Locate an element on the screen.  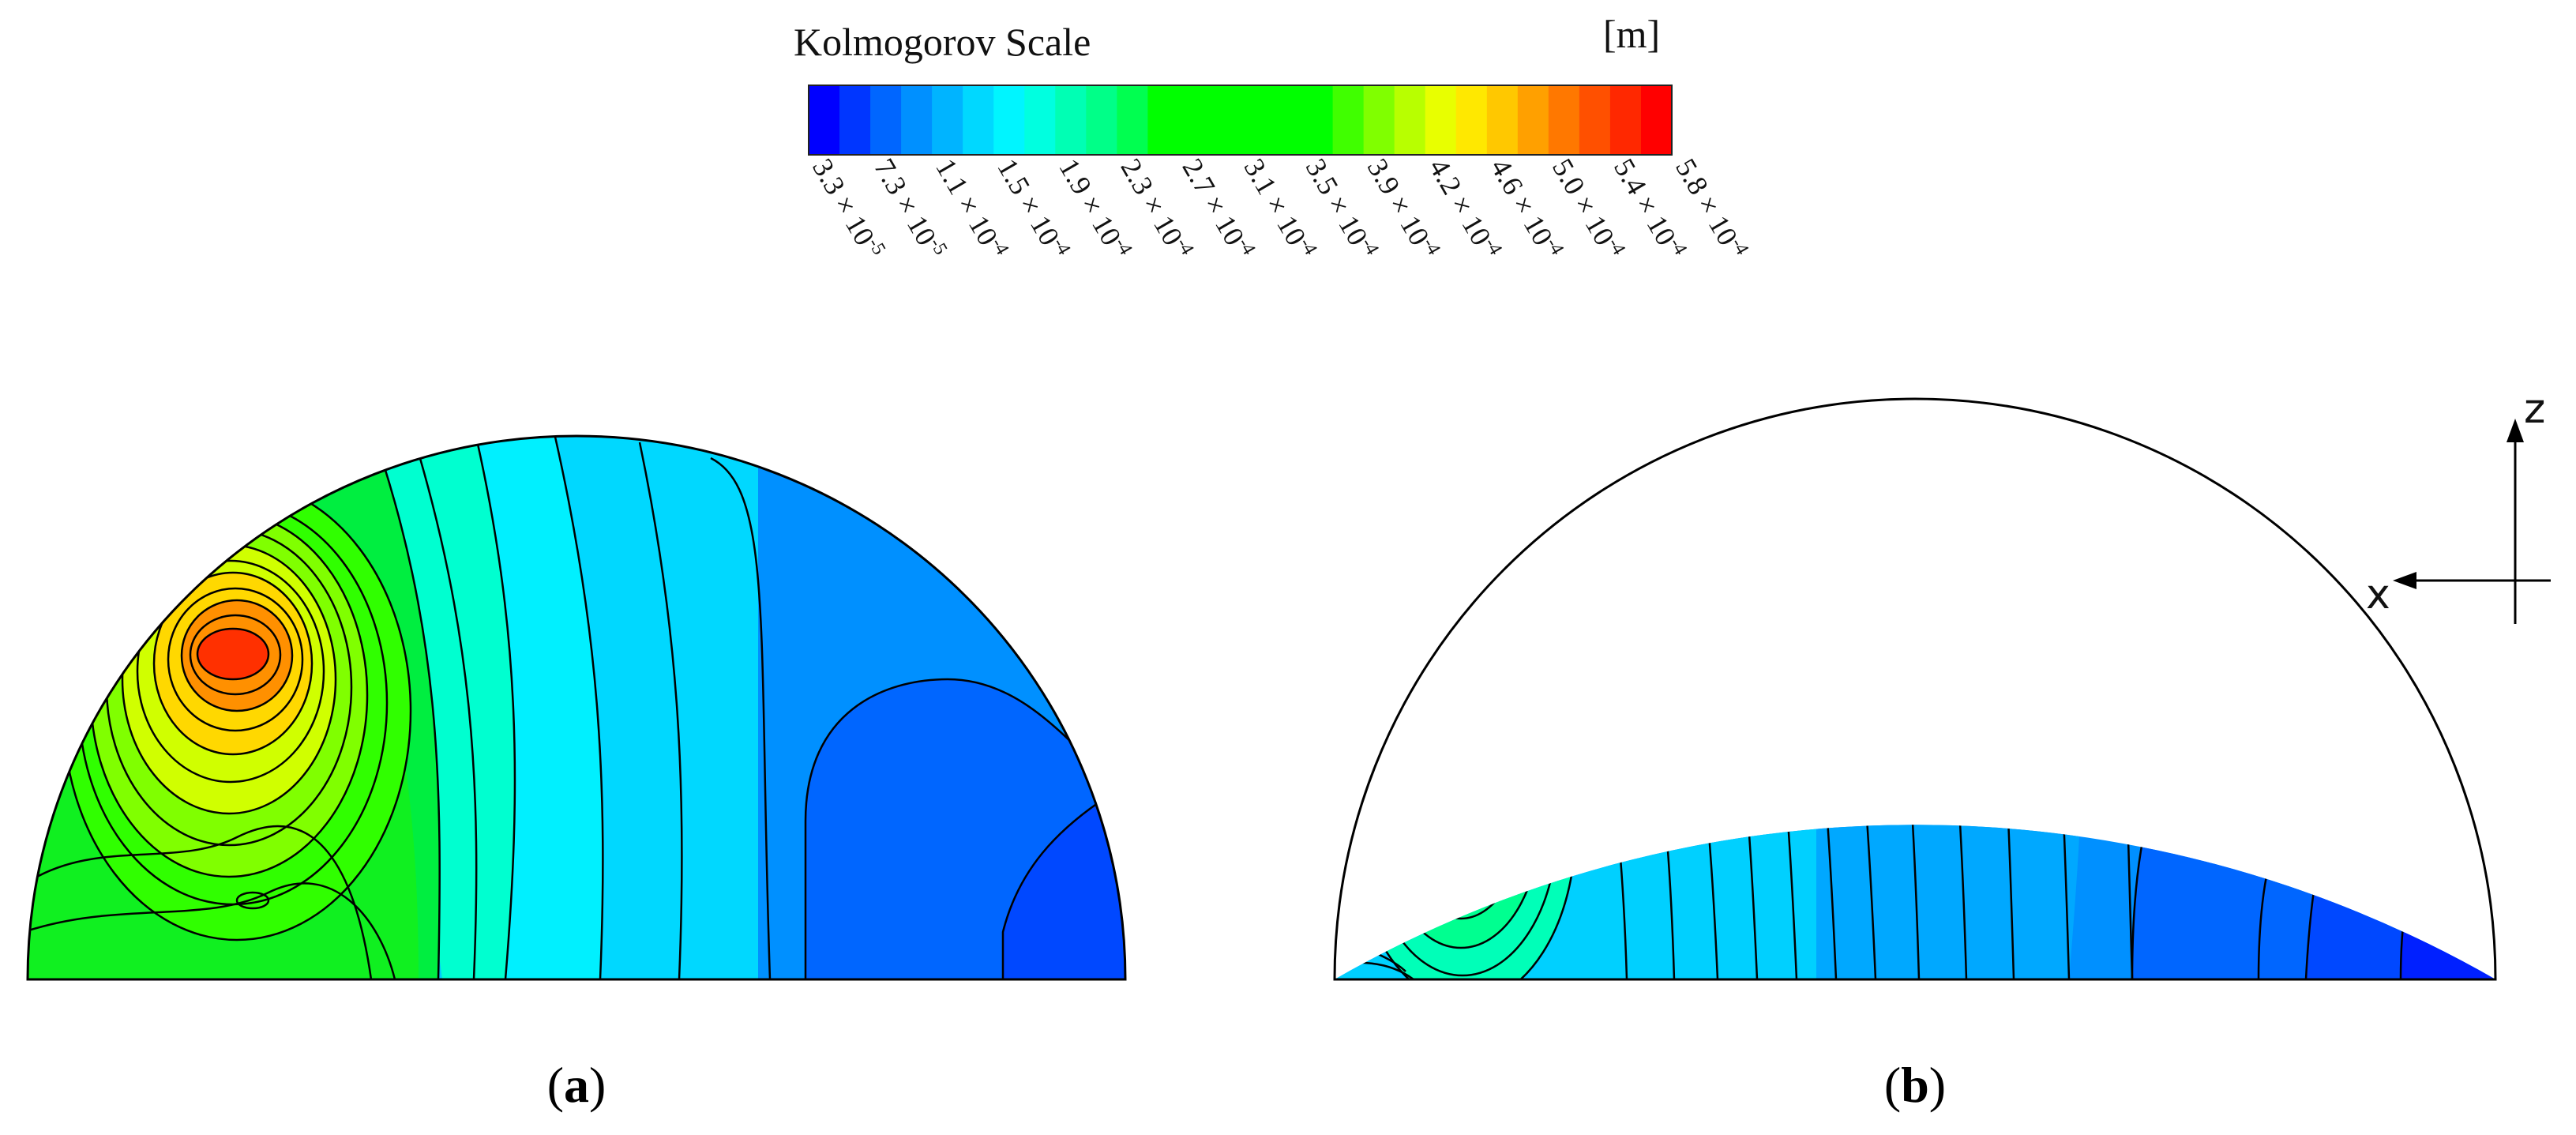
x-arrowhead-icon is located at coordinates (2404, 580).